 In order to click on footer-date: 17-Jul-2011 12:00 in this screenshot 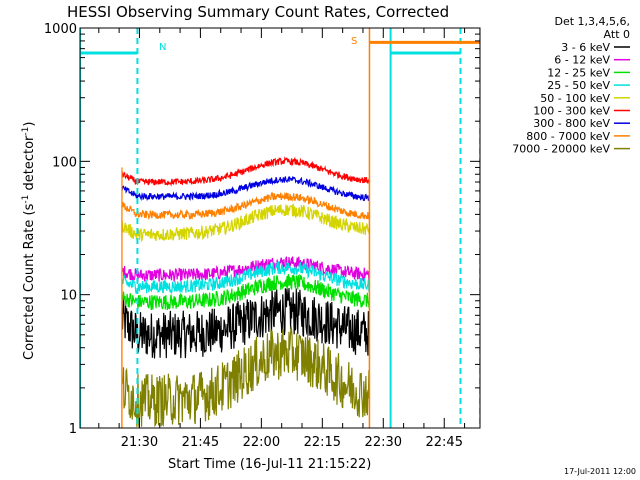, I will do `click(600, 471)`.